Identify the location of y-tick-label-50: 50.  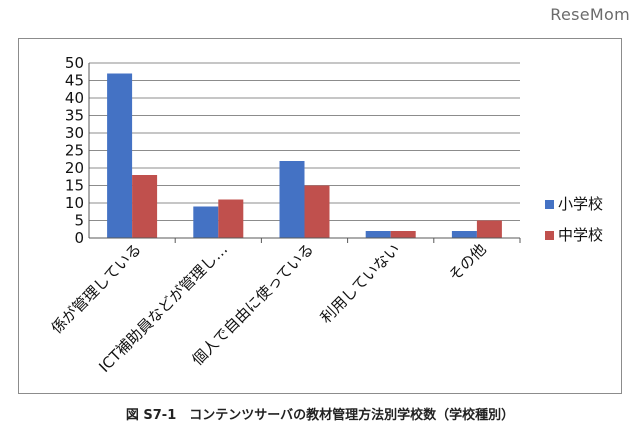
(74, 63).